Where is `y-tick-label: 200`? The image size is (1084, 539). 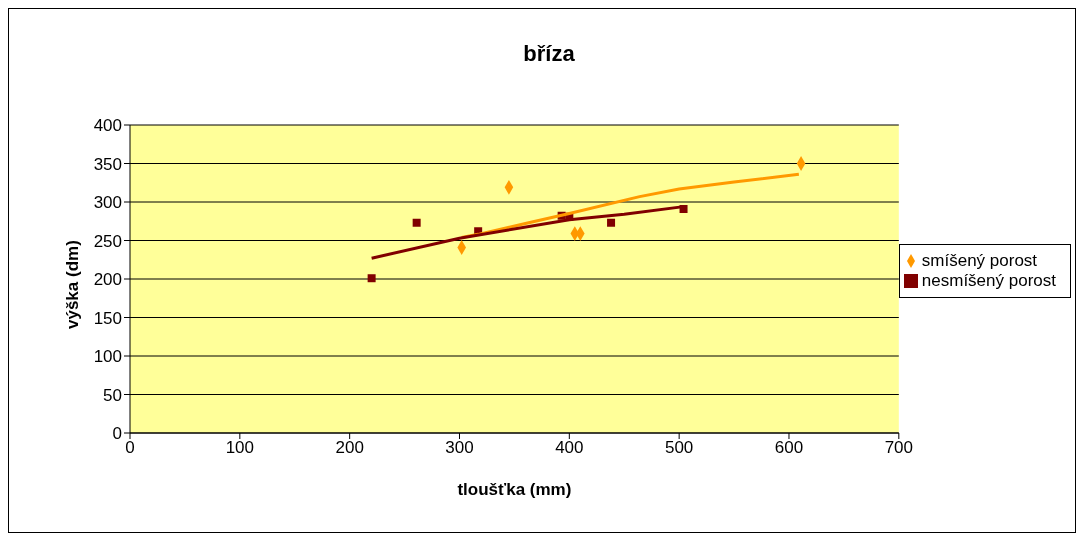
y-tick-label: 200 is located at coordinates (107, 280).